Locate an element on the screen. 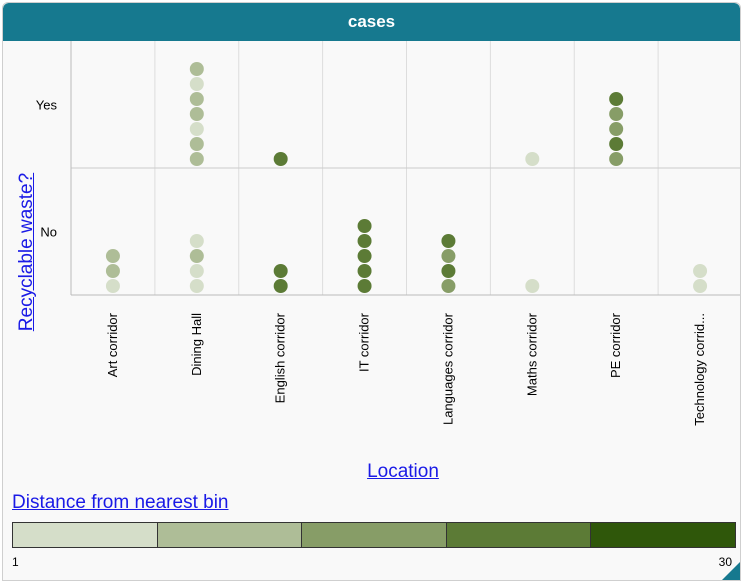 The image size is (741, 581). x-tick-label: Dining Hall is located at coordinates (196, 344).